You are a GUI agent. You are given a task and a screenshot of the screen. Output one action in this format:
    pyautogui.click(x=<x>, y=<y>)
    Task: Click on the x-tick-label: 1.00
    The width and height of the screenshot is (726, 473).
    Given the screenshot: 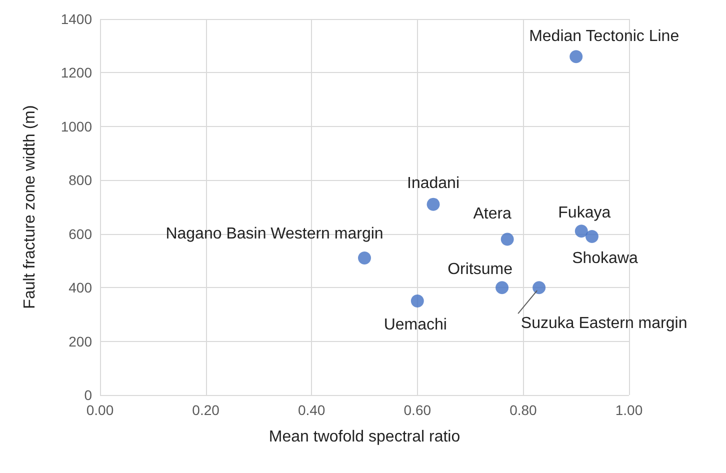 What is the action you would take?
    pyautogui.click(x=629, y=410)
    